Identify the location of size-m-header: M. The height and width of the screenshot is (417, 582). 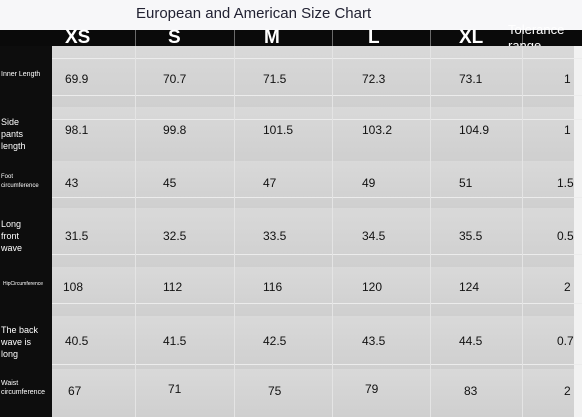
(272, 37).